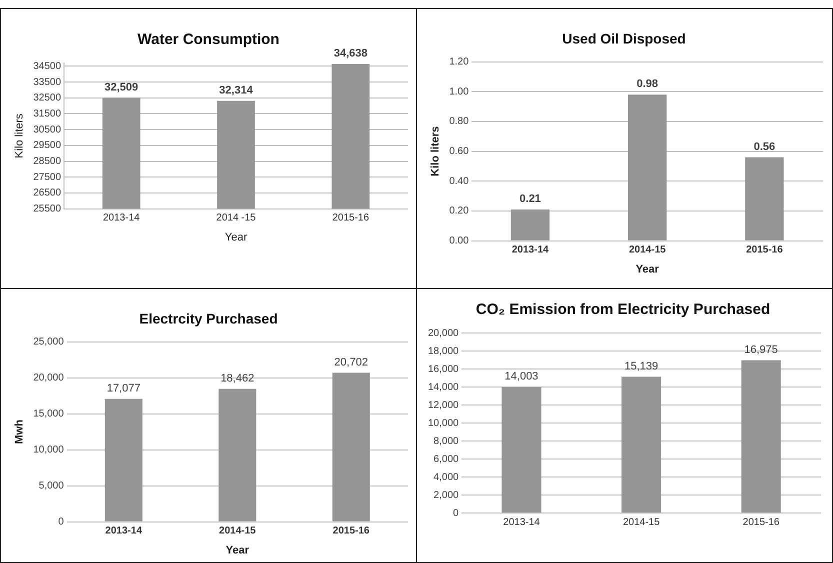 Image resolution: width=833 pixels, height=563 pixels. I want to click on chart-title: Water Consumption, so click(209, 39).